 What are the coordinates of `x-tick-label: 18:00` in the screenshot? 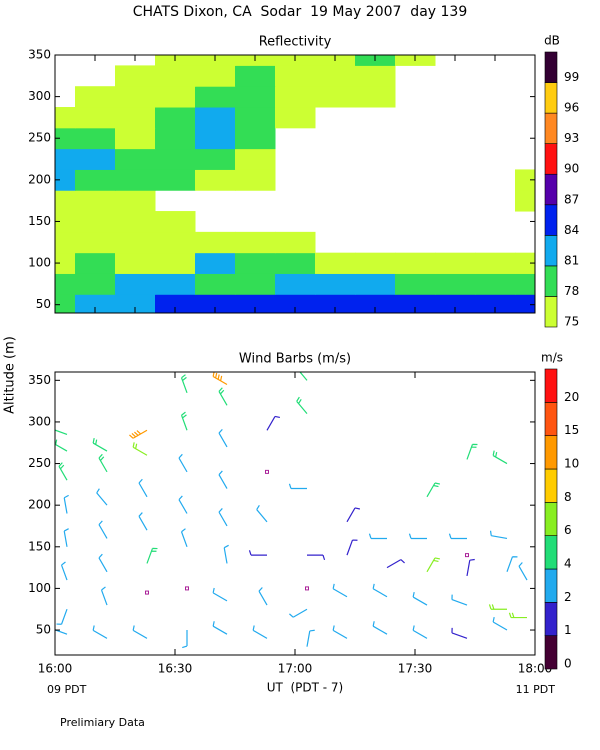 It's located at (535, 669).